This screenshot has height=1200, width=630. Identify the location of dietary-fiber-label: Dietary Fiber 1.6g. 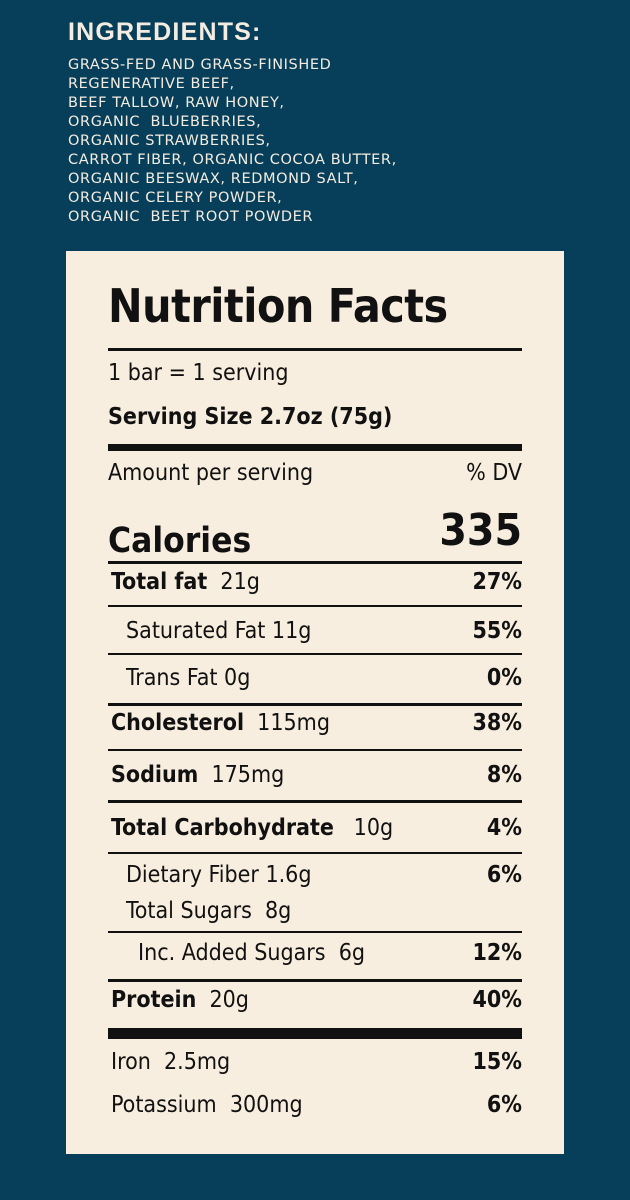
(219, 875).